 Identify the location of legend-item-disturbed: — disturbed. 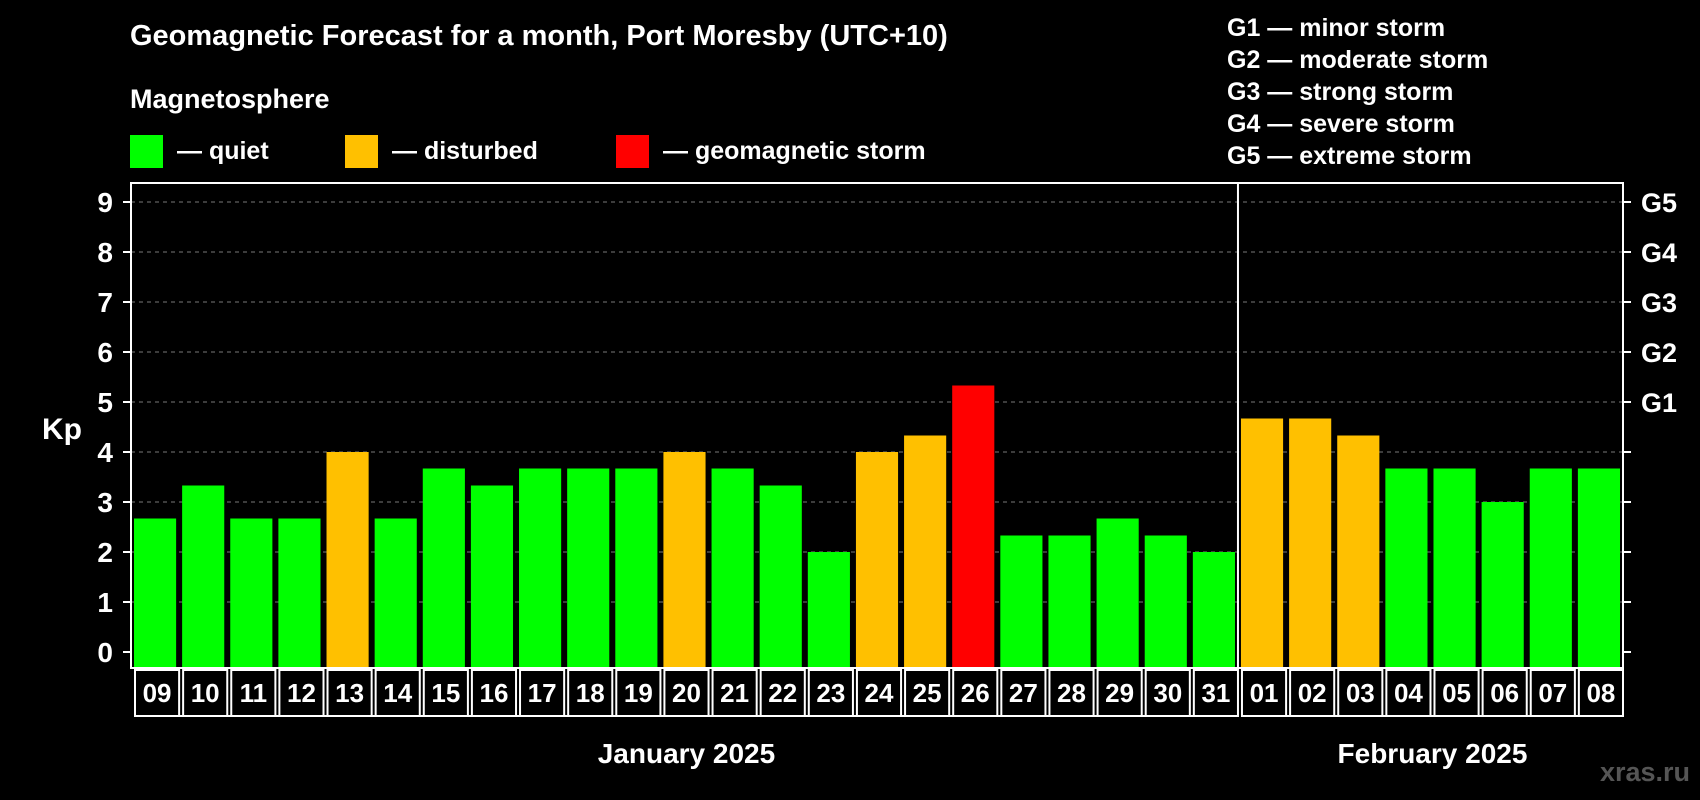
(441, 151).